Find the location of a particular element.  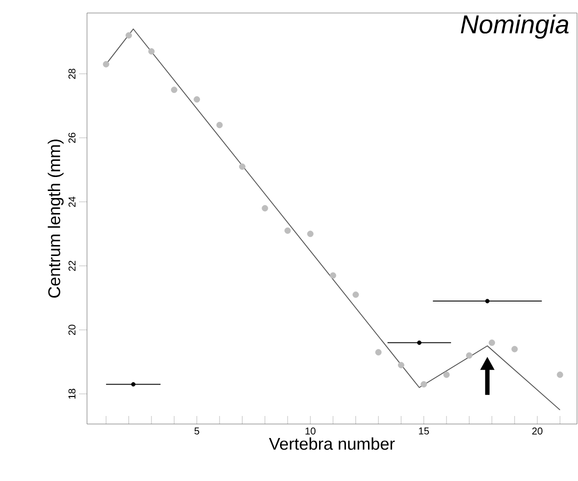

y-tick-label: 18 is located at coordinates (72, 393).